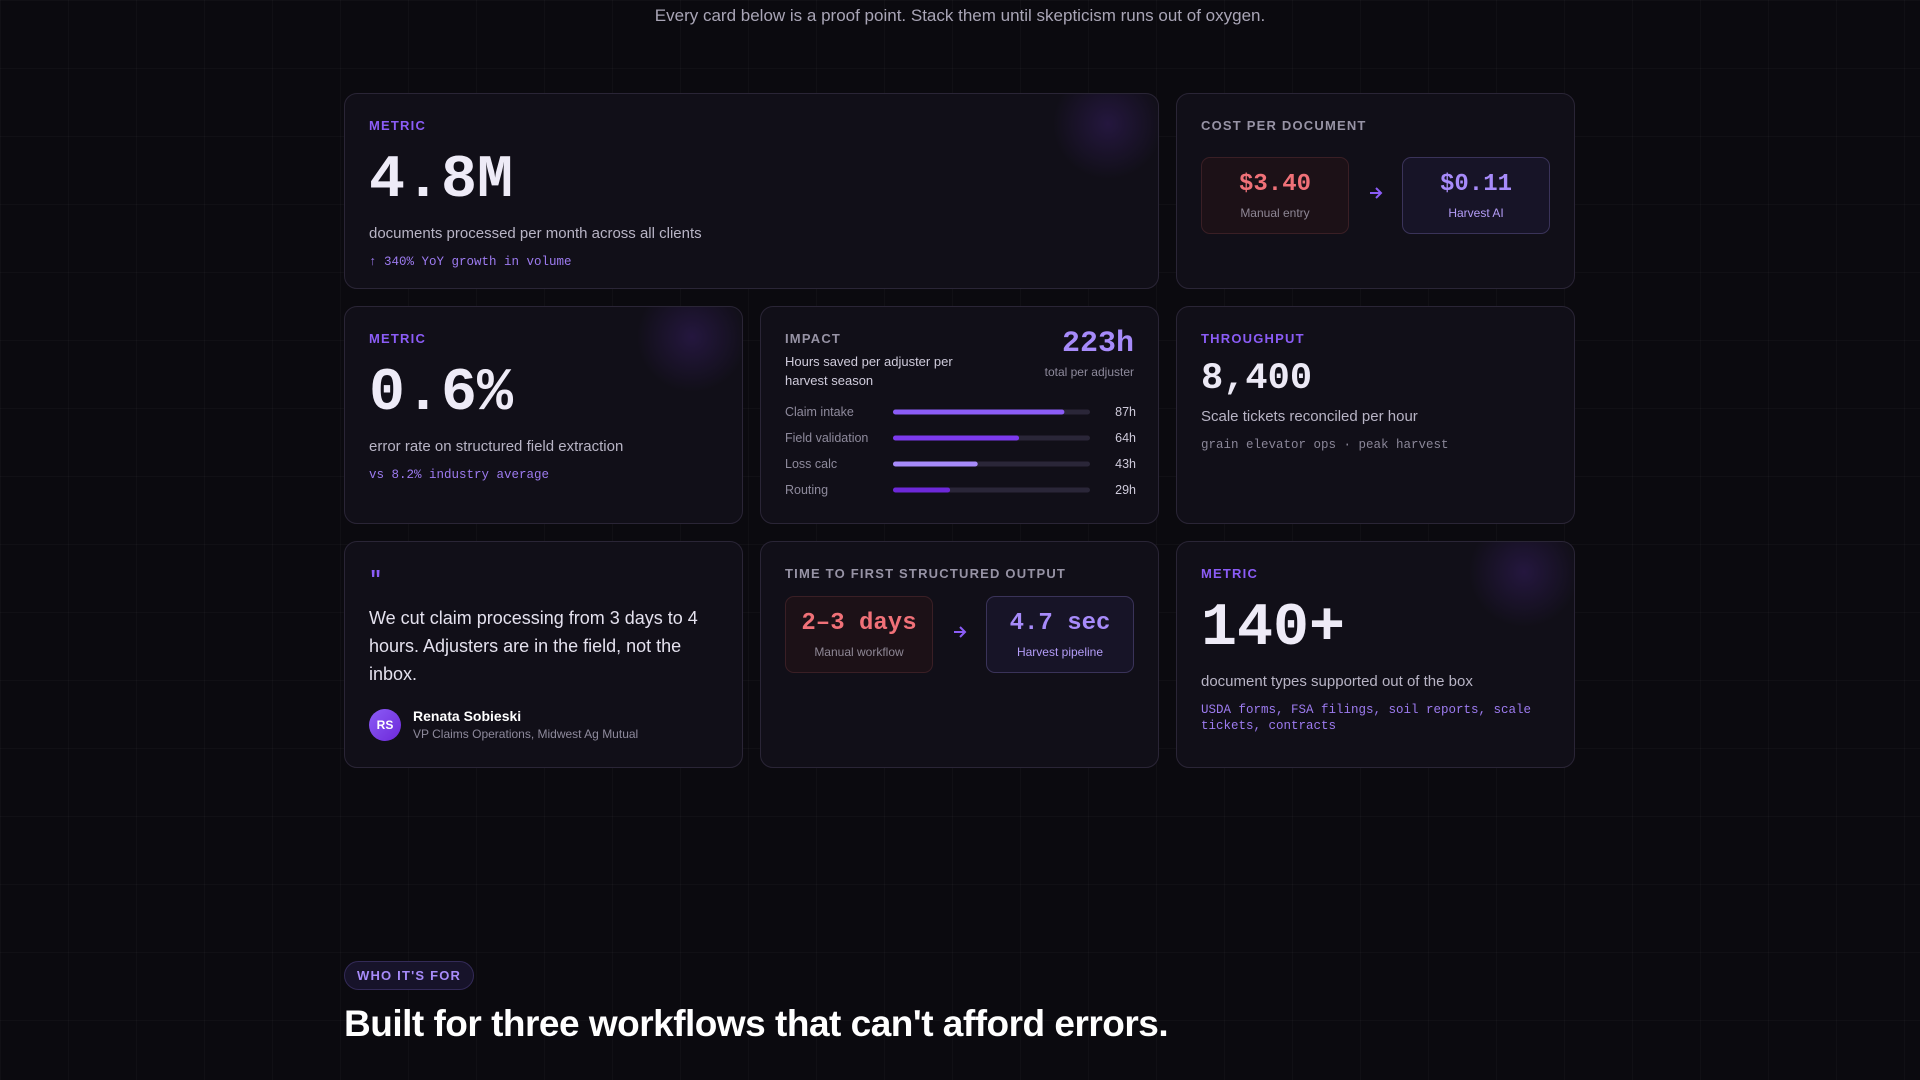 Image resolution: width=1920 pixels, height=1080 pixels. What do you see at coordinates (1257, 379) in the screenshot?
I see `metric-value: 8,400` at bounding box center [1257, 379].